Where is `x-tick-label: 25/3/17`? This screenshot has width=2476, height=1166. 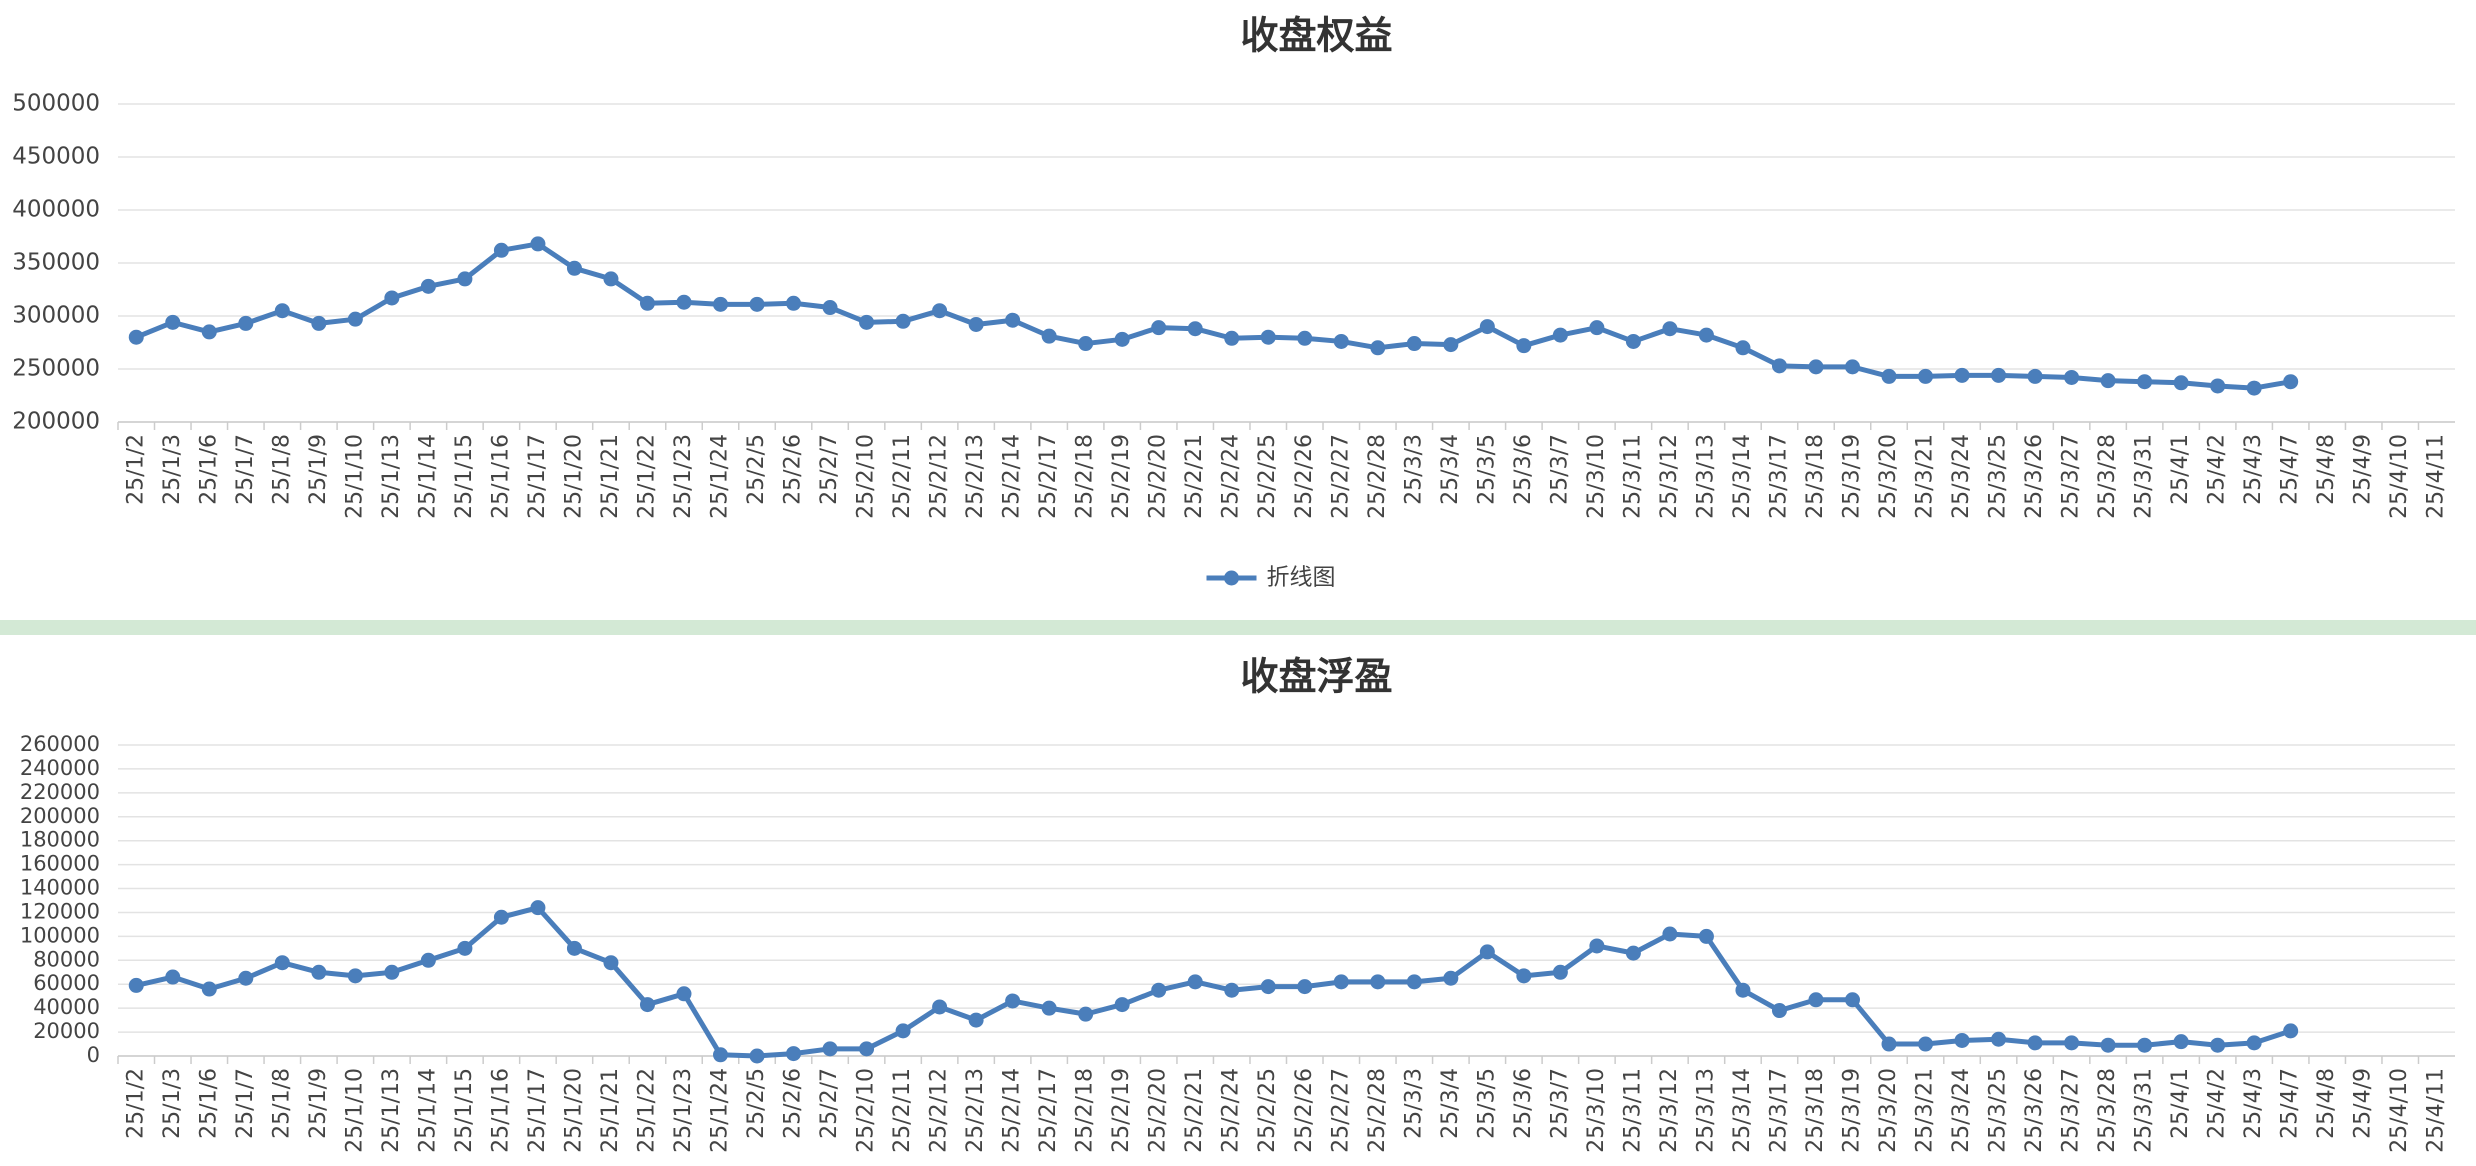 x-tick-label: 25/3/17 is located at coordinates (1778, 476).